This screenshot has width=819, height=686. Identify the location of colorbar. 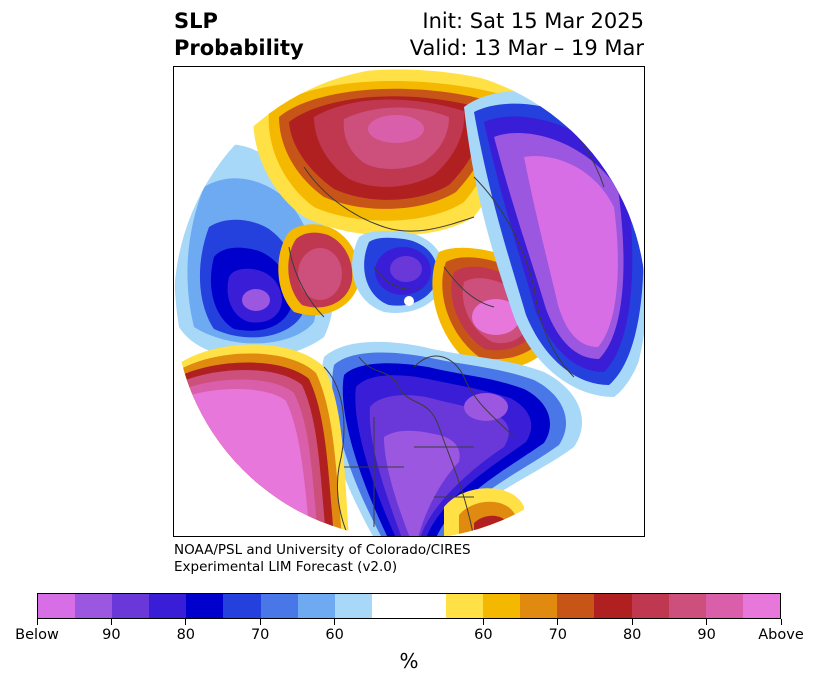
(409, 606).